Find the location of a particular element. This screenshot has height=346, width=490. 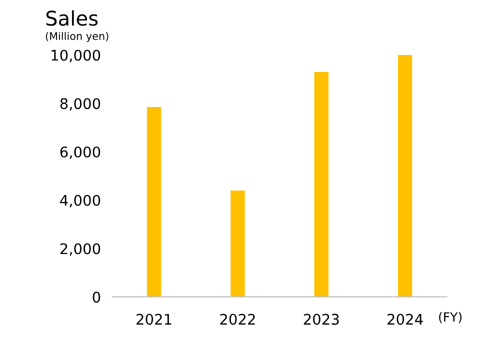

chart-title: Sales is located at coordinates (72, 18).